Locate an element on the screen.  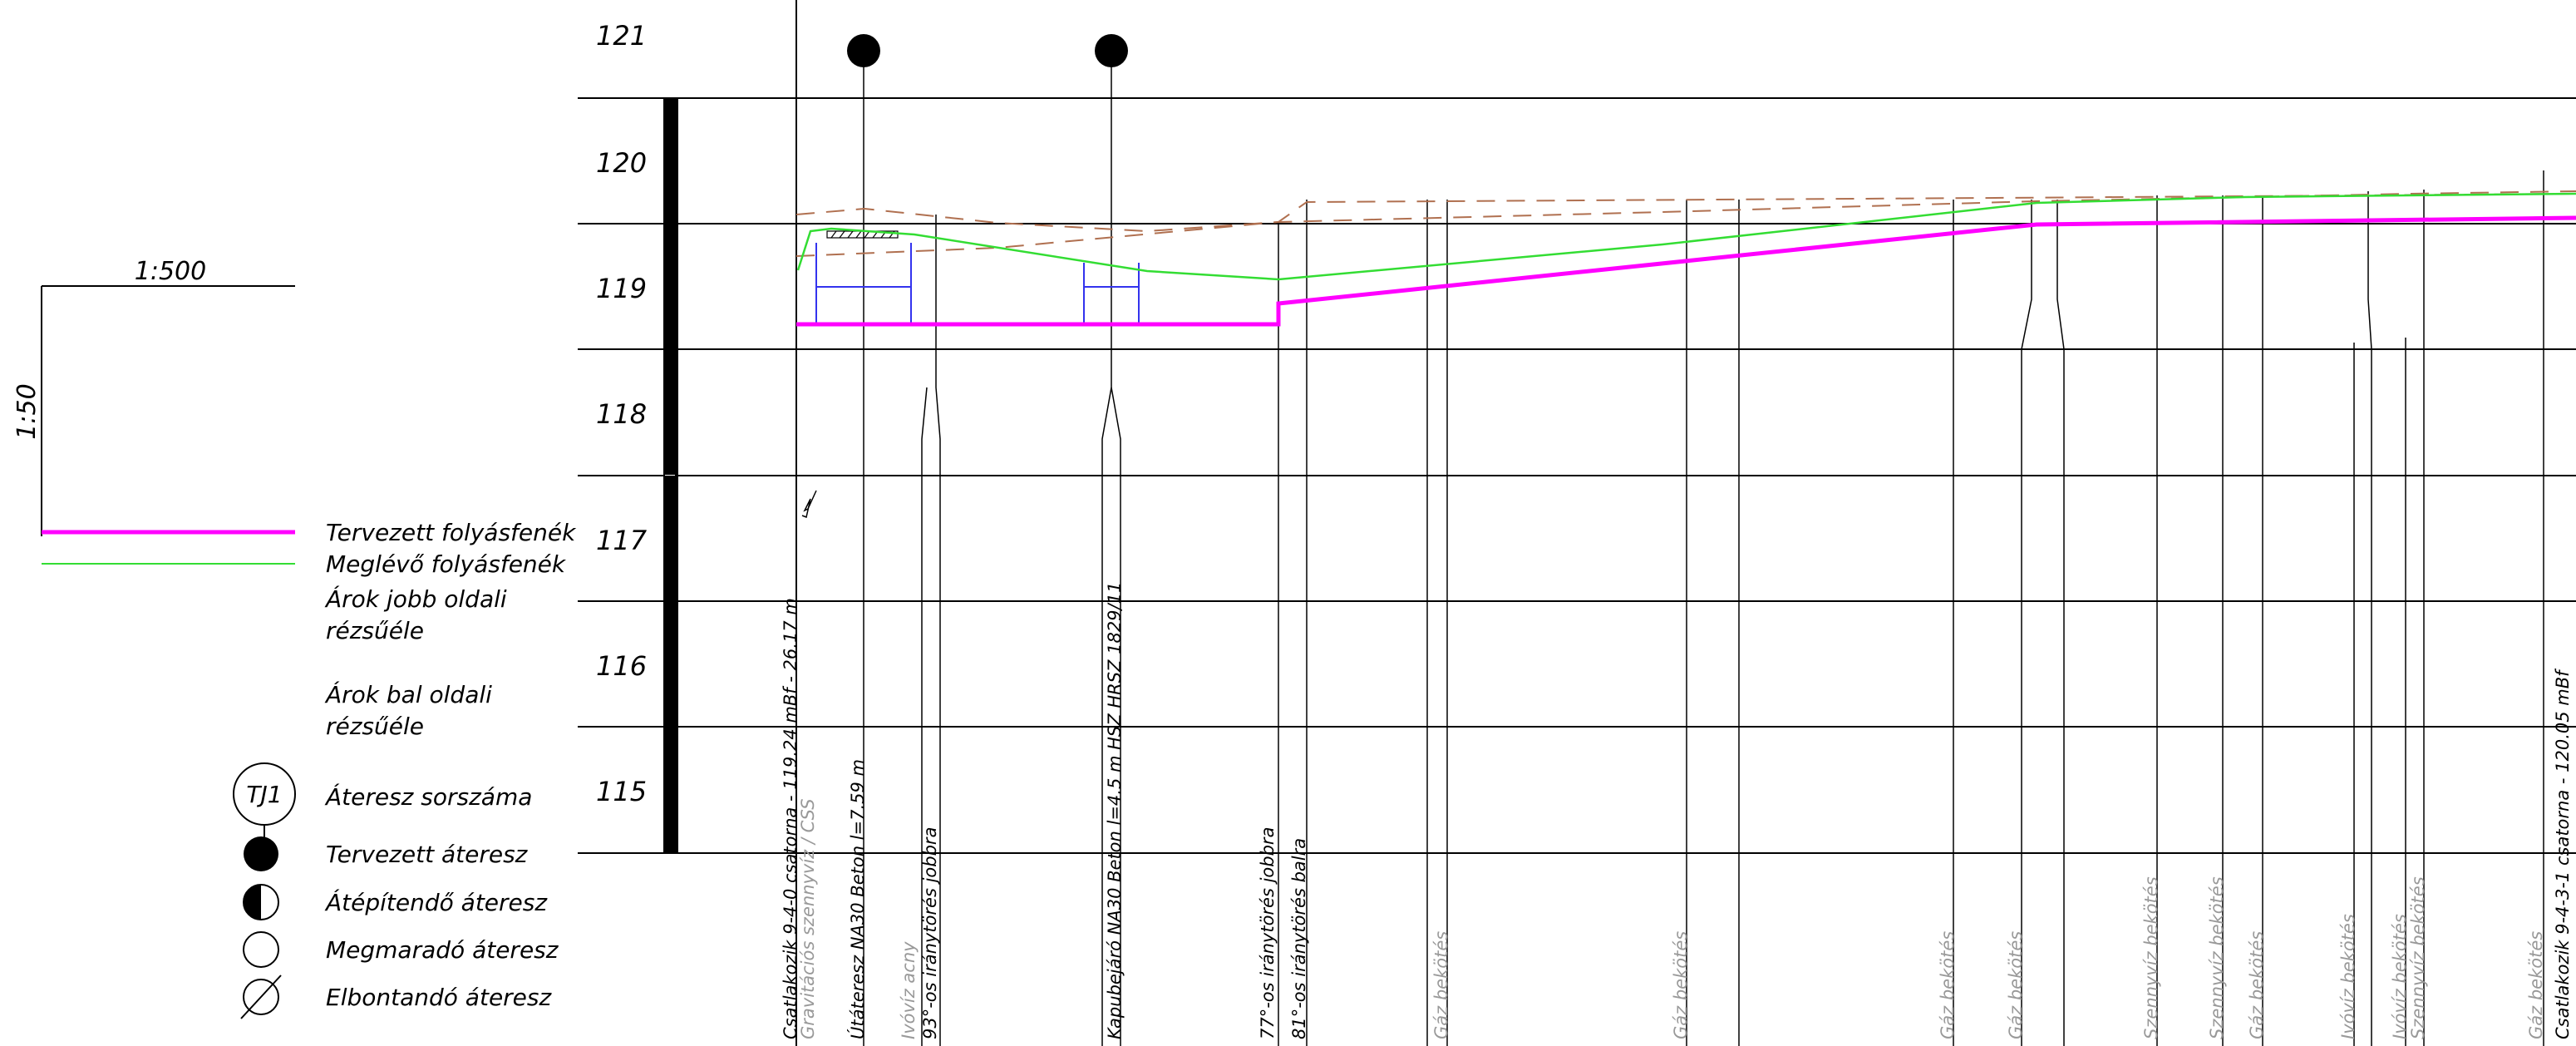
horizontal-scale-label: 1:500 is located at coordinates (170, 271).